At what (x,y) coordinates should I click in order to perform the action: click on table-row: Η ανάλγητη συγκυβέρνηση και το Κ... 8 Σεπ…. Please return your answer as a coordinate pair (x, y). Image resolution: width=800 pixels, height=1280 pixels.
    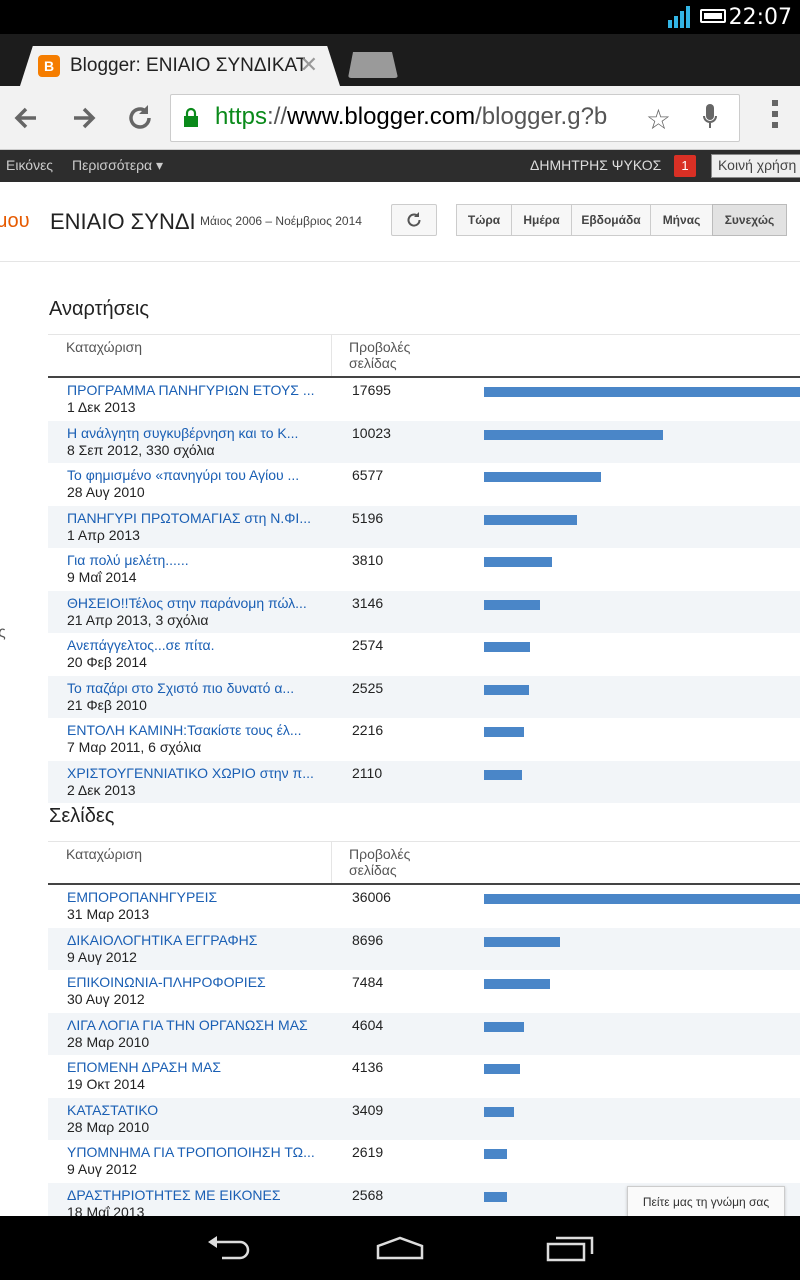
    Looking at the image, I should click on (424, 441).